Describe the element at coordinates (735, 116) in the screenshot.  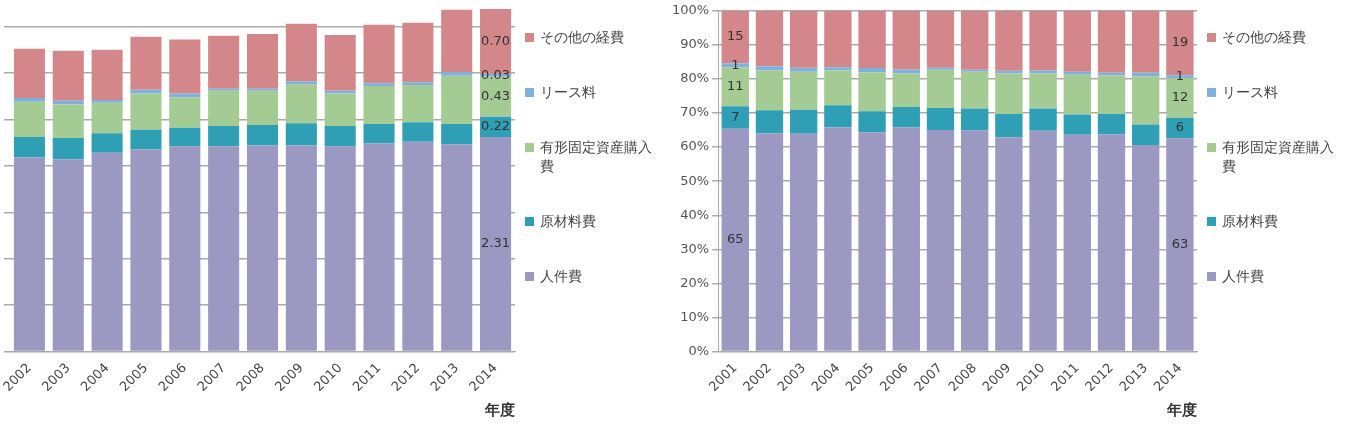
I see `data-label: 7` at that location.